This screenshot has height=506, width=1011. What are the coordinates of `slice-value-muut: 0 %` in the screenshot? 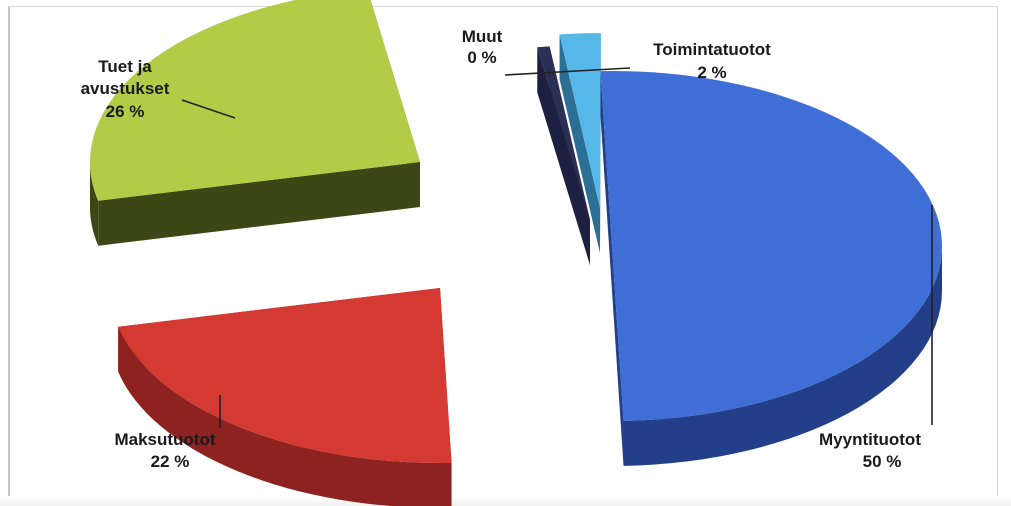 It's located at (481, 57).